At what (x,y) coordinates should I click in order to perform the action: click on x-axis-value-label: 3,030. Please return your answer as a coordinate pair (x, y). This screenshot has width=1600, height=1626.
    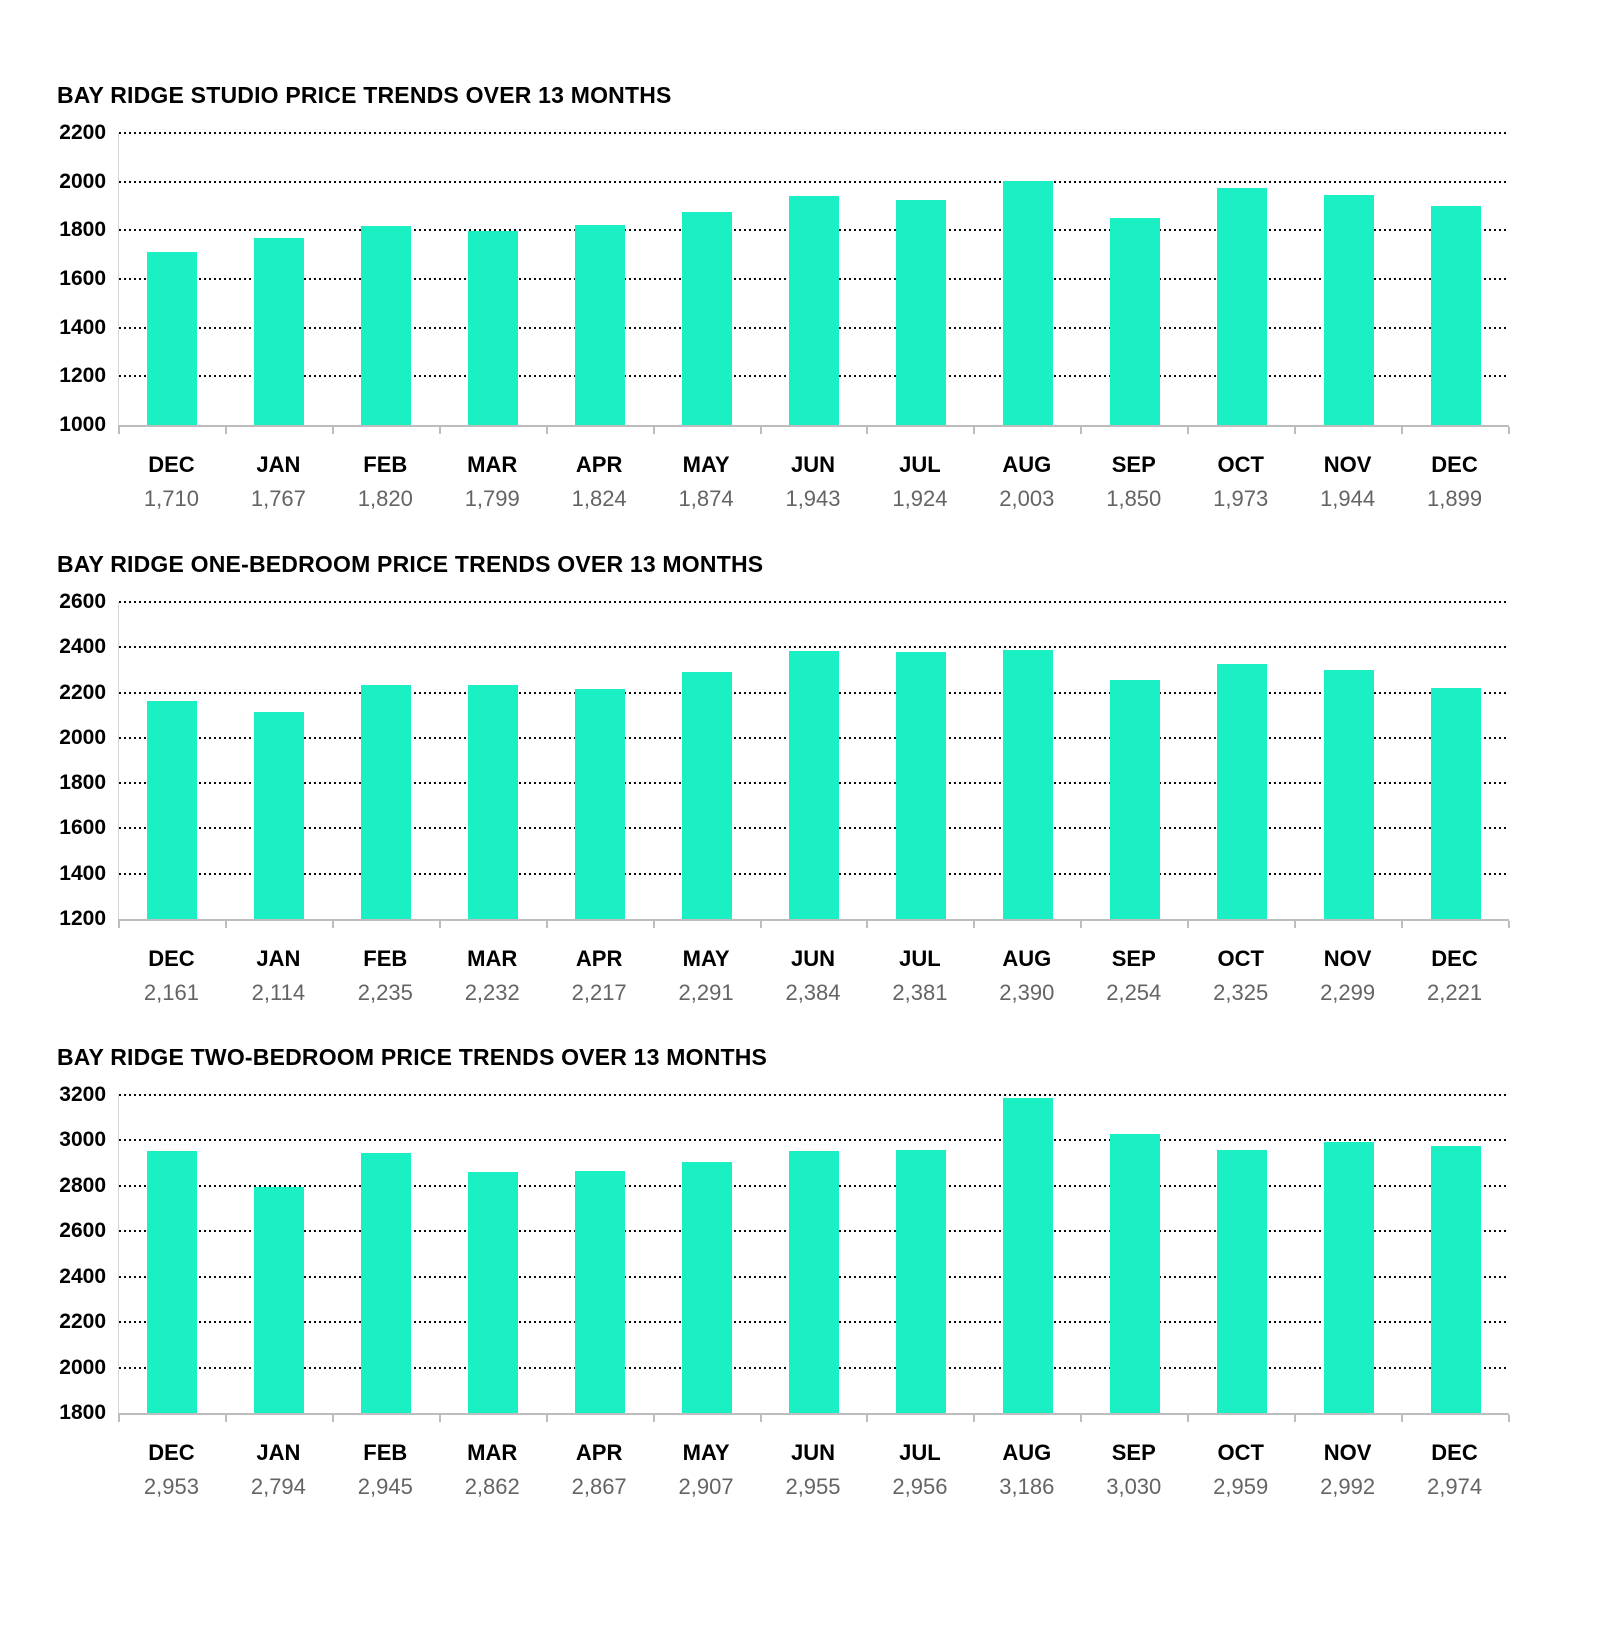
    Looking at the image, I should click on (1134, 1486).